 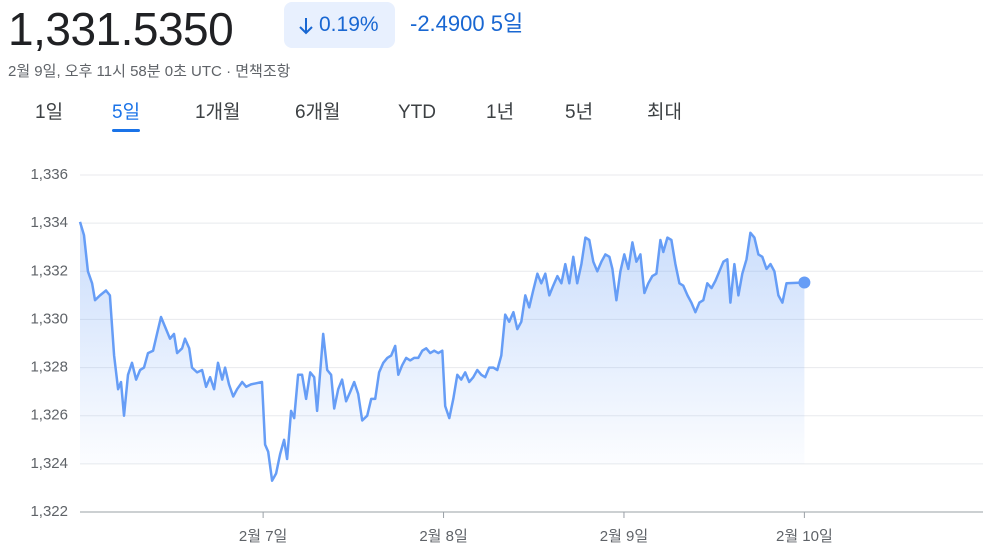 I want to click on change-period: 5일, so click(x=507, y=23).